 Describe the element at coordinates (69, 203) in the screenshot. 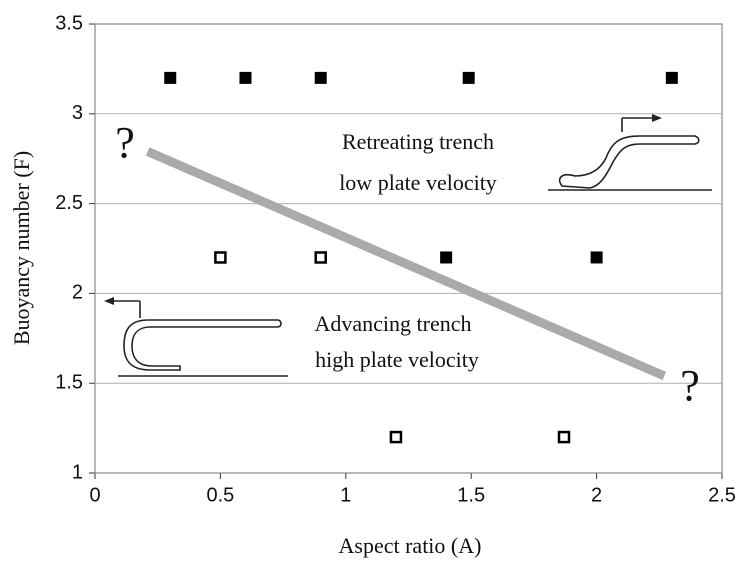

I see `y-tick-label: 2.5` at that location.